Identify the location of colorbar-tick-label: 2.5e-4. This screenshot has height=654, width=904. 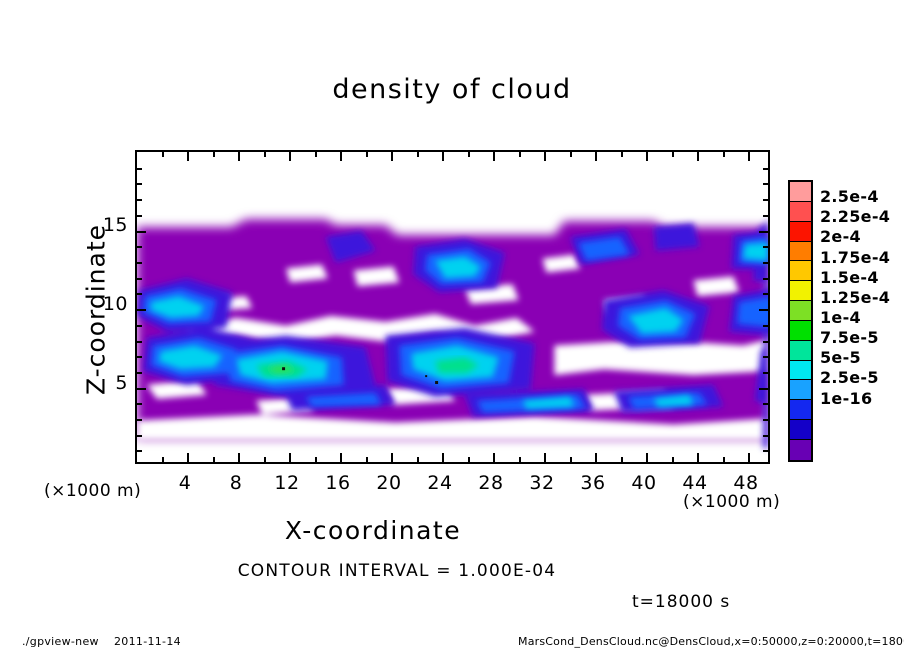
(849, 197).